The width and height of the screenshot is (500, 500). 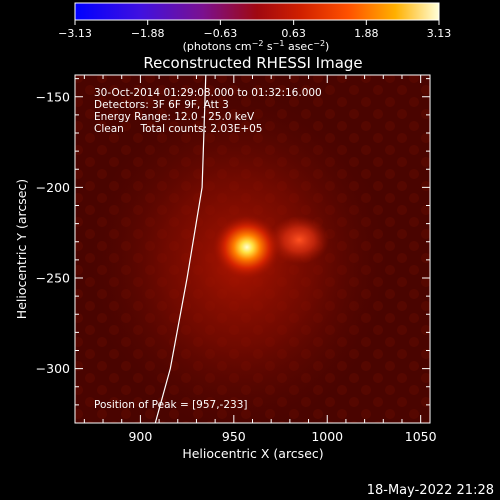 What do you see at coordinates (180, 249) in the screenshot?
I see `solar-limb-line` at bounding box center [180, 249].